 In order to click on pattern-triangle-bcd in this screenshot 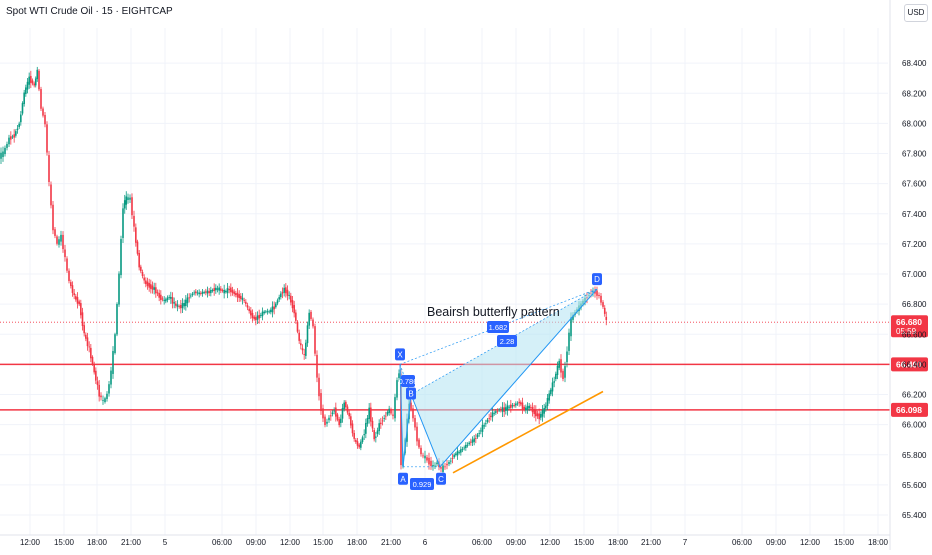, I will do `click(504, 378)`.